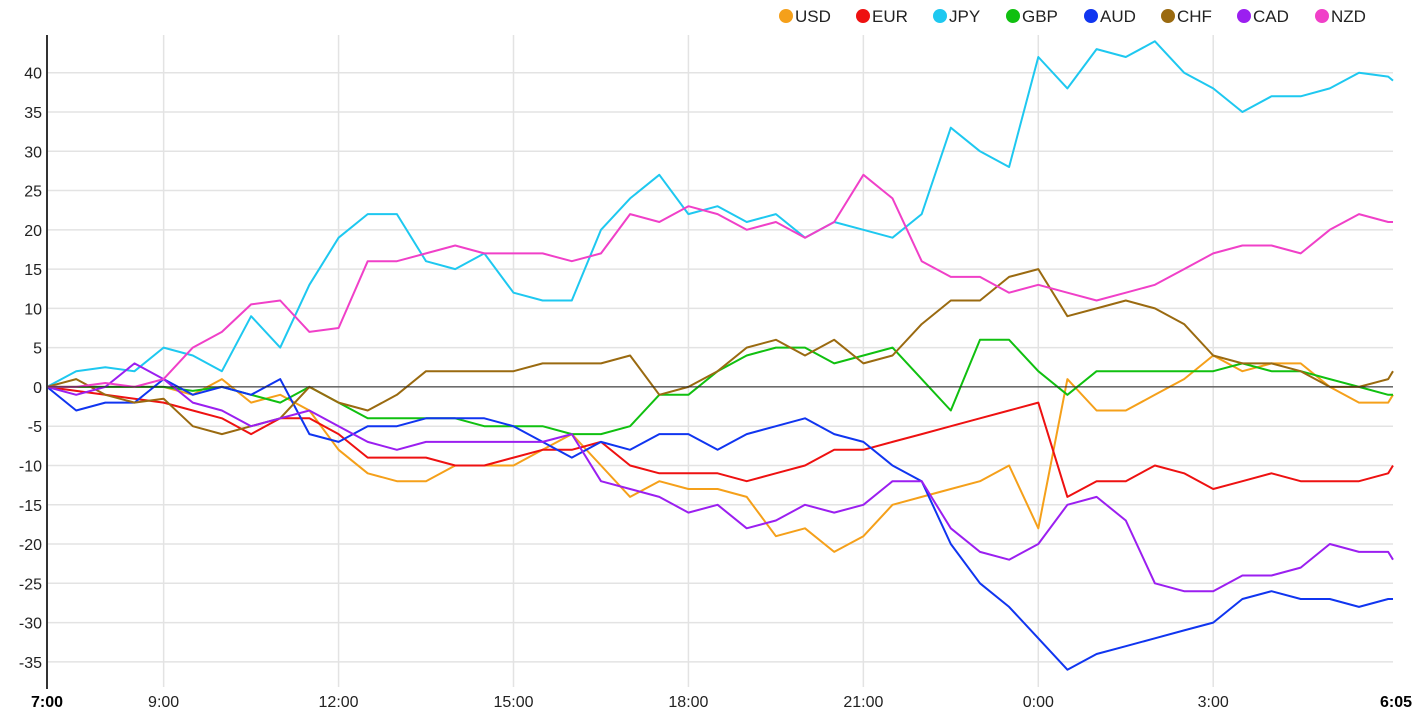 Image resolution: width=1416 pixels, height=715 pixels. I want to click on y-axis-labels: -35 -30 -25 -20 -15 -10 -5 0 5 10 15 20 25 30 35 40, so click(30, 369).